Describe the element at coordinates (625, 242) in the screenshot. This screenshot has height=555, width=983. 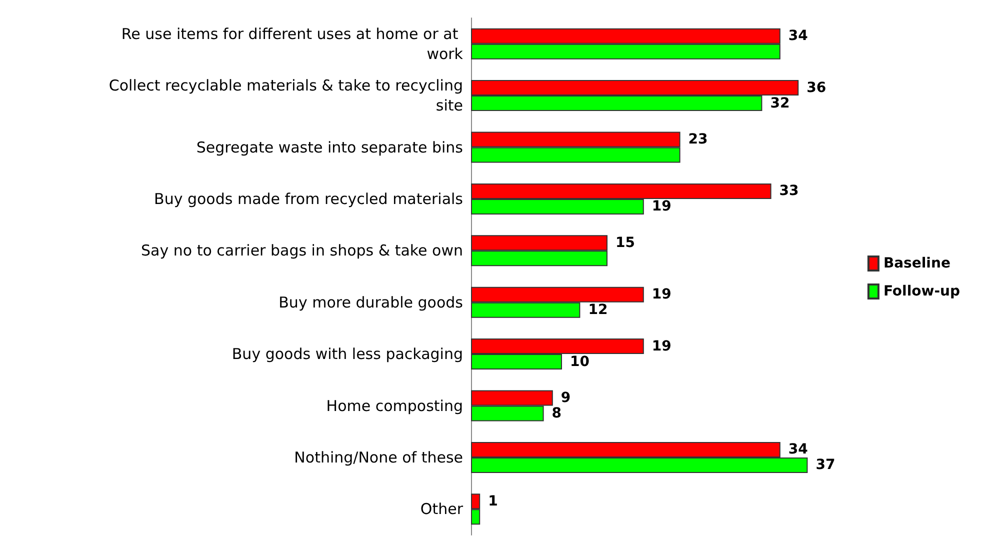
I see `data-label: 15` at that location.